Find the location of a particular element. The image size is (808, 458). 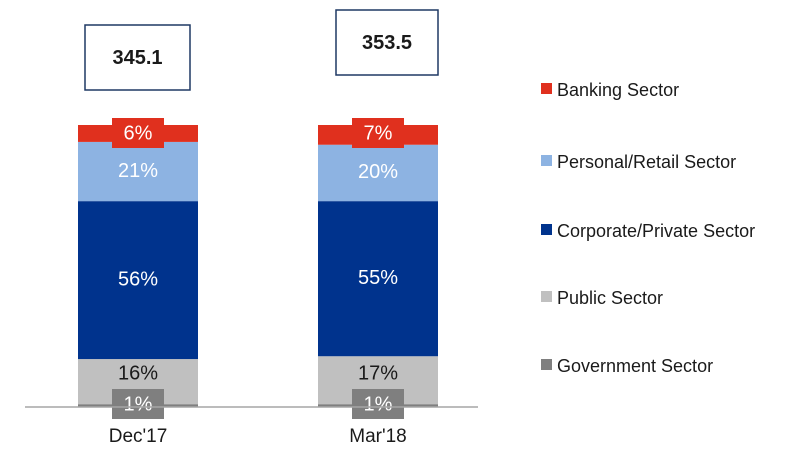

total-label: 353.5 is located at coordinates (387, 43).